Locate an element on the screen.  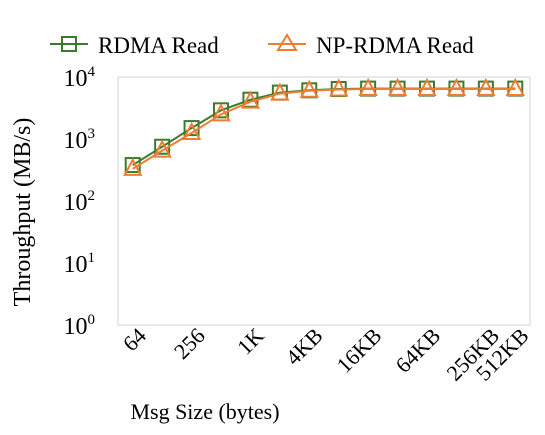
legend-item-rdma-read: RDMA Read is located at coordinates (134, 45).